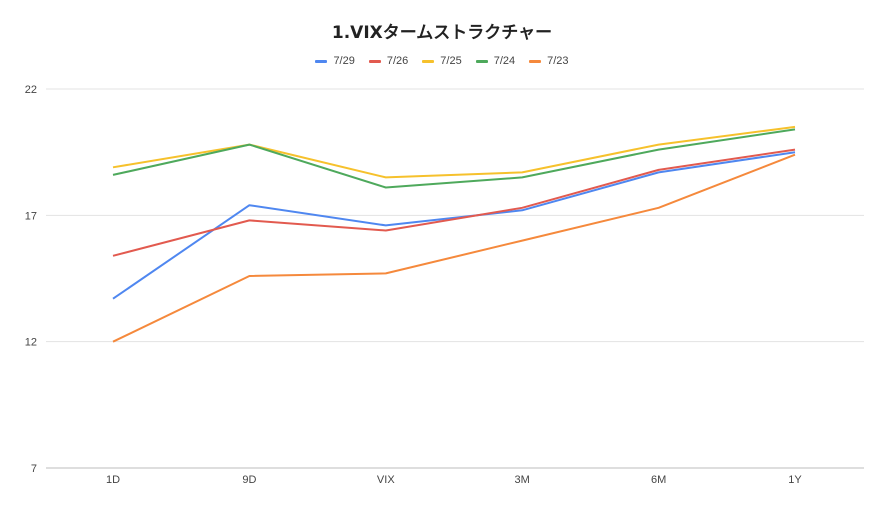 This screenshot has width=884, height=505. What do you see at coordinates (442, 33) in the screenshot?
I see `chart-title: 1.VIXタームストラクチャー` at bounding box center [442, 33].